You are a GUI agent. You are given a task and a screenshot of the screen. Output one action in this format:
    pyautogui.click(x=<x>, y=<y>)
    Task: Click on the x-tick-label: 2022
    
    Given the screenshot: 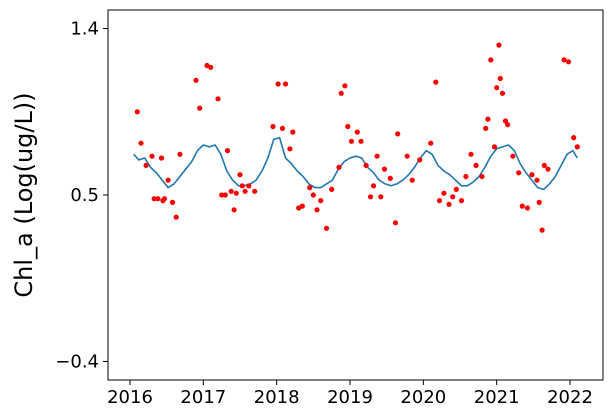 What is the action you would take?
    pyautogui.click(x=570, y=397)
    